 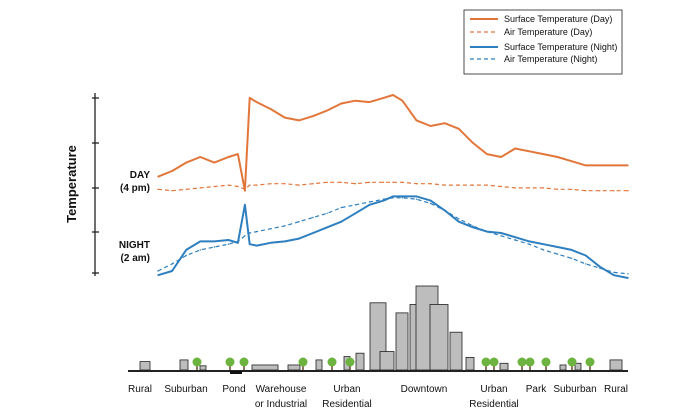 I want to click on zone-label-5: Downtown, so click(x=424, y=389).